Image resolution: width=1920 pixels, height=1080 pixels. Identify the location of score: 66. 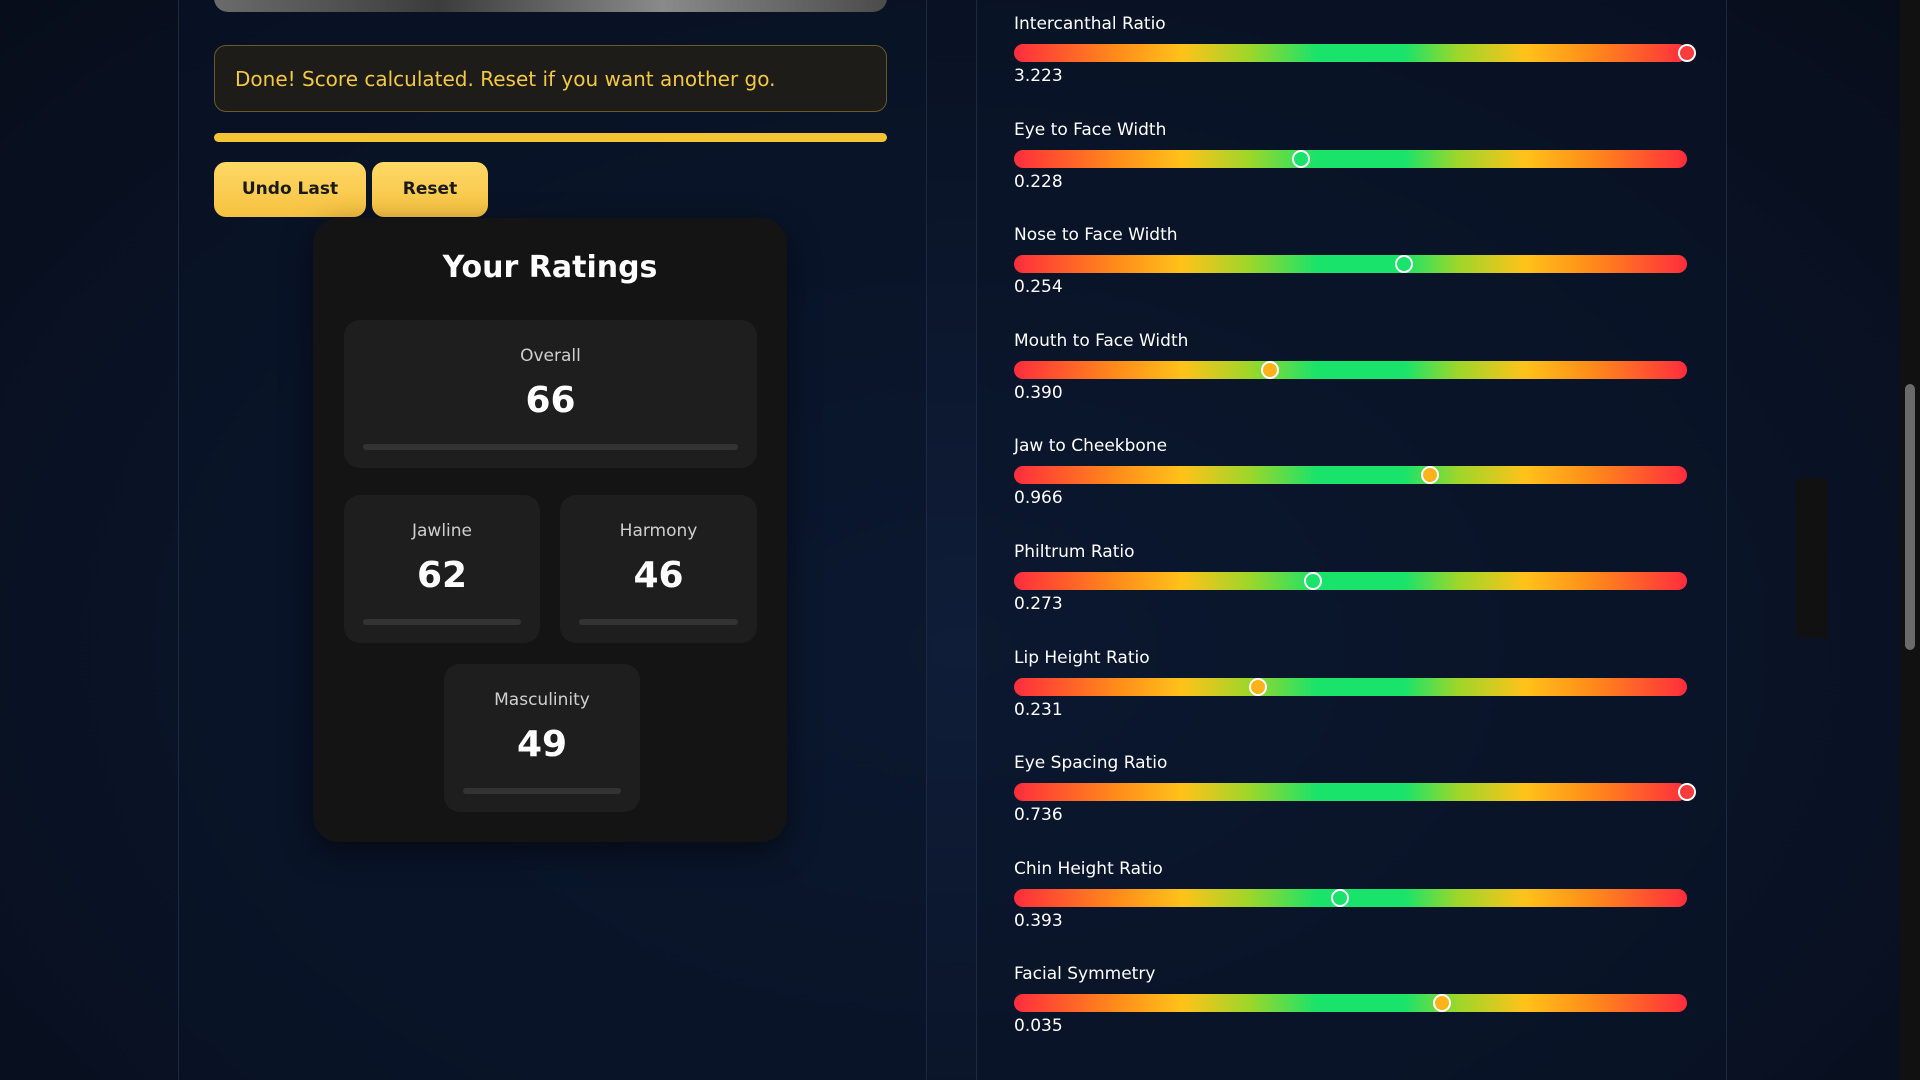
(550, 400).